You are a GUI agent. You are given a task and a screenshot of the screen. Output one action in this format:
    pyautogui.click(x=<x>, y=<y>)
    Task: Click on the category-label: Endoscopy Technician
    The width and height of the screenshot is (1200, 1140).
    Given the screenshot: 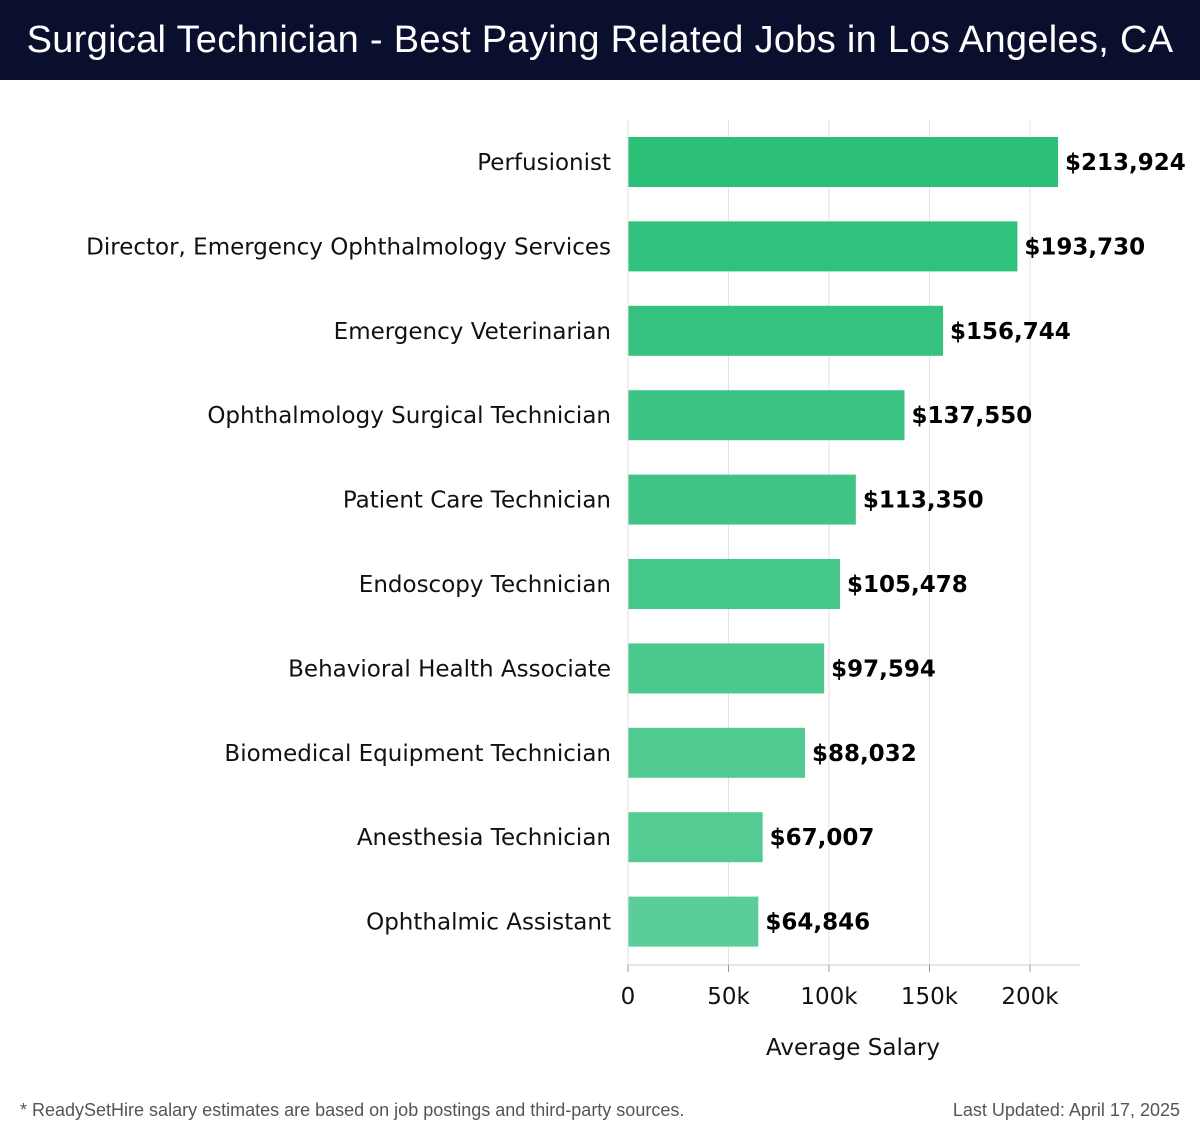 What is the action you would take?
    pyautogui.click(x=485, y=585)
    